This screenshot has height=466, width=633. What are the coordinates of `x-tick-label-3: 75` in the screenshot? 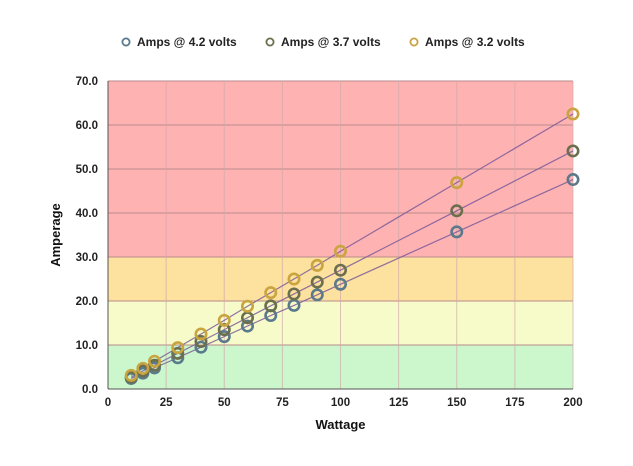 It's located at (282, 403).